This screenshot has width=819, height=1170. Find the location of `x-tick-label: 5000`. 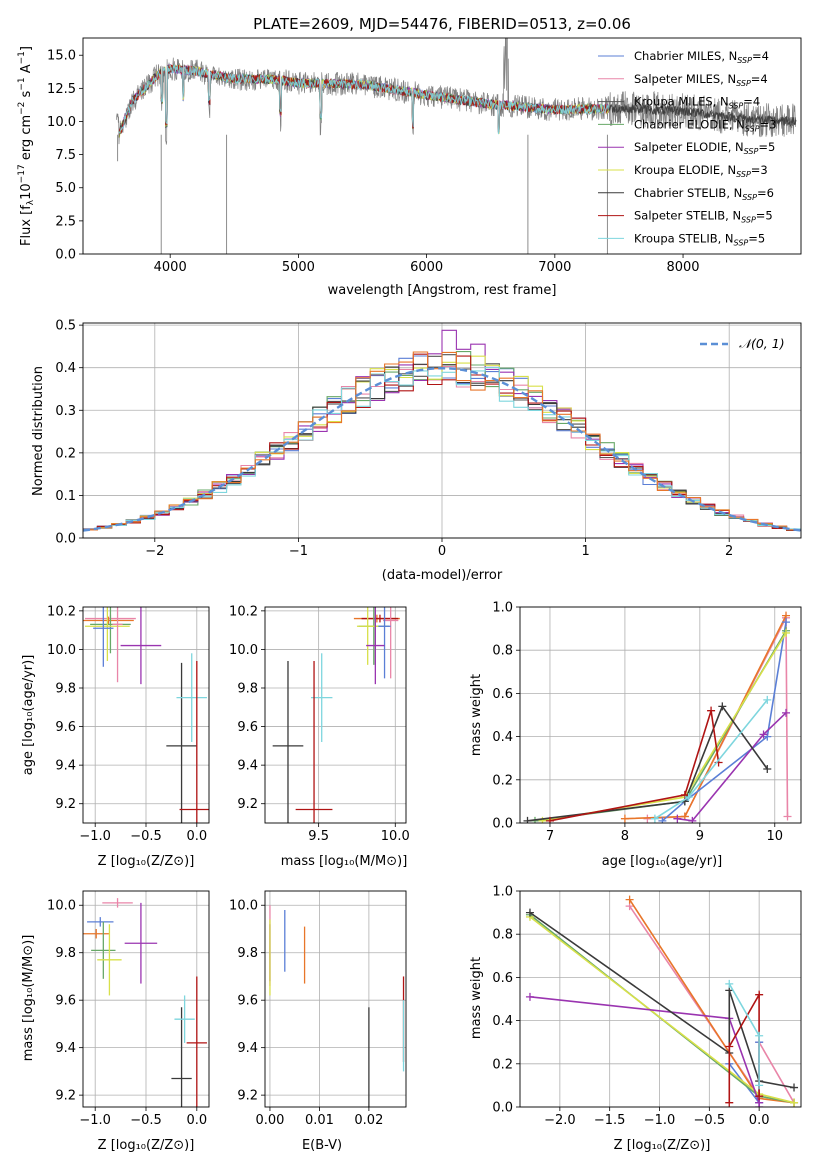

x-tick-label: 5000 is located at coordinates (298, 267).